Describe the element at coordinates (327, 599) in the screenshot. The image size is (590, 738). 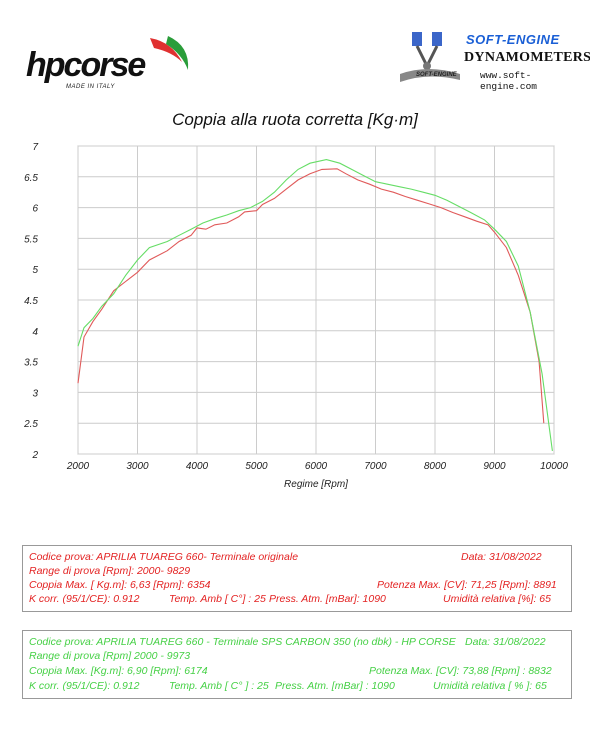
I see `test-pressure: Press. Atm. [mBar]: 1090` at that location.